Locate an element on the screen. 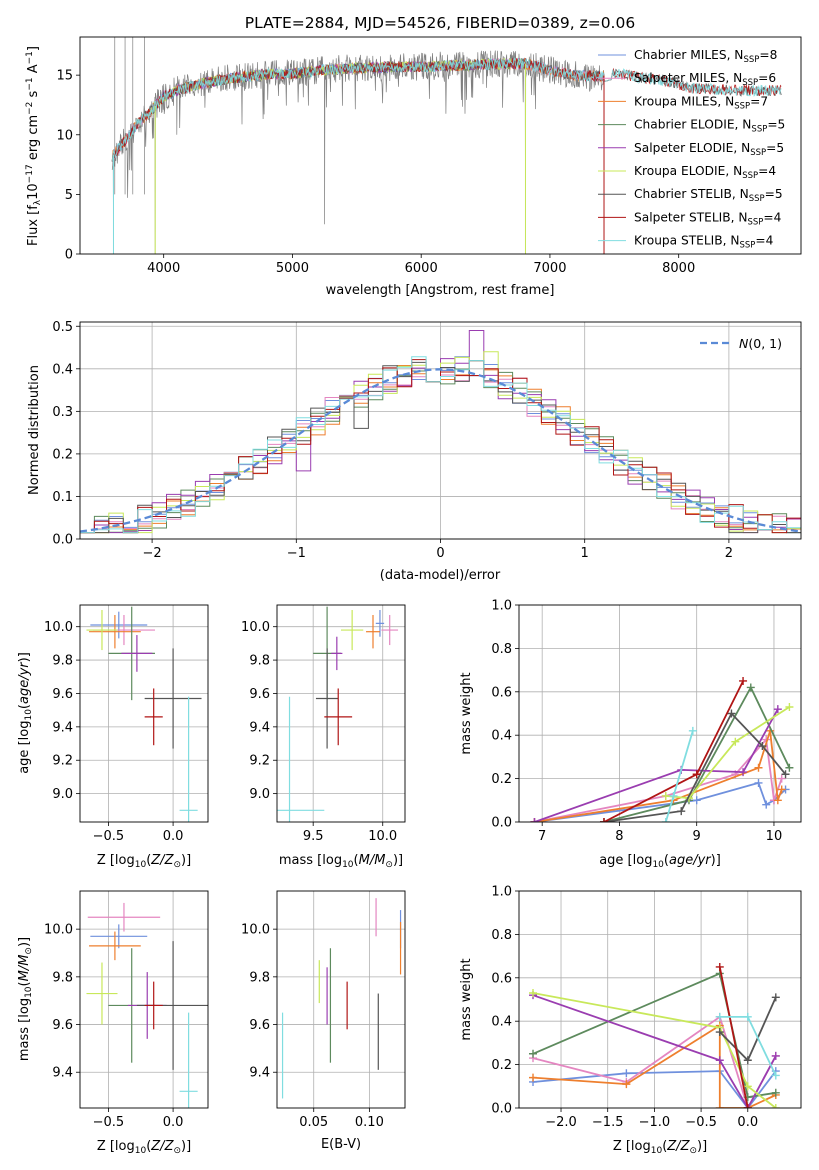 This screenshot has height=1170, width=819. legend-n: , N is located at coordinates (735, 55).